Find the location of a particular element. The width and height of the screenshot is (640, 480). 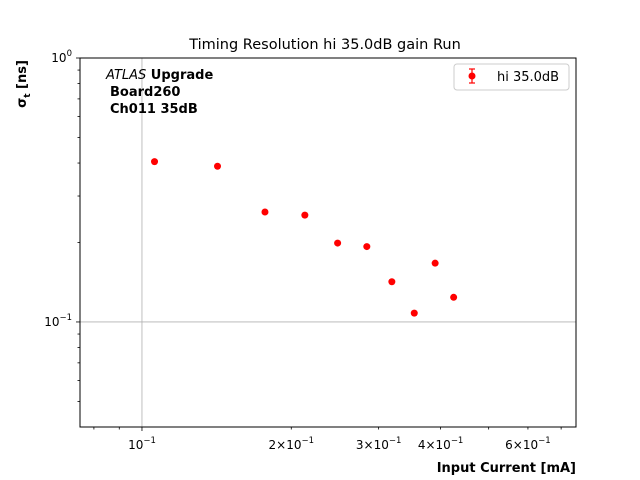

x-tick-label: 10−1 is located at coordinates (142, 444).